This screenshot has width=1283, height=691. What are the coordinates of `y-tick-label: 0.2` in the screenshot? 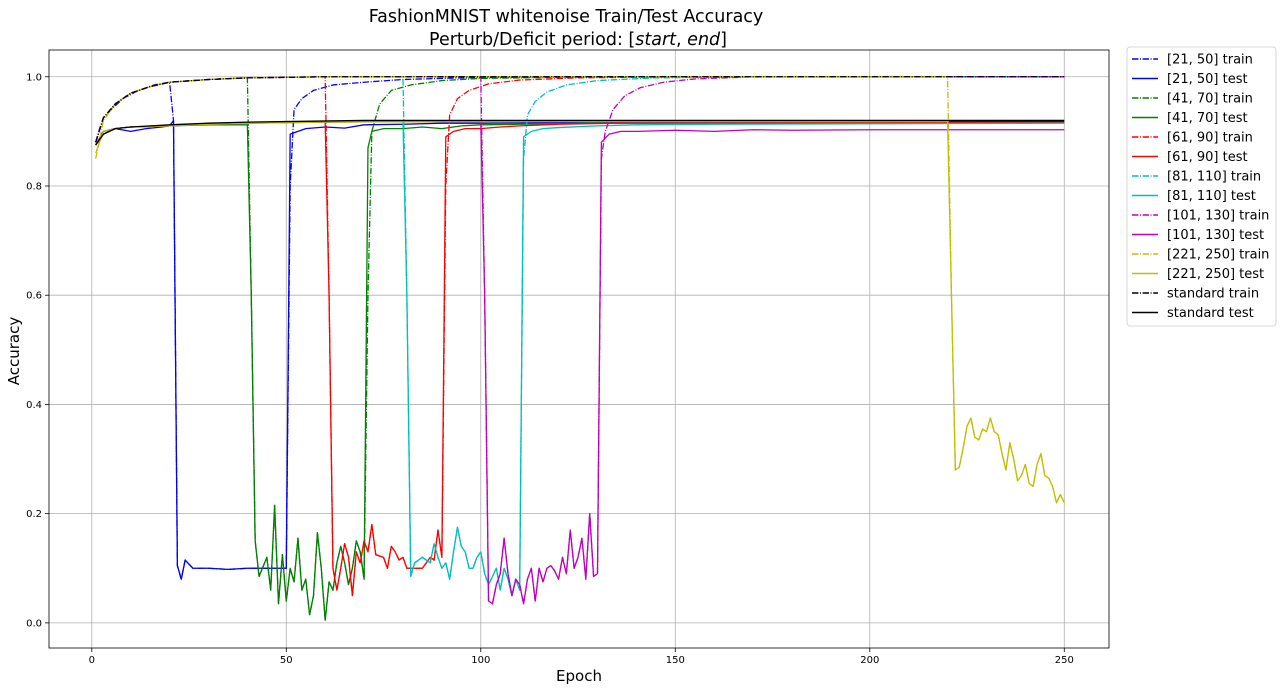 It's located at (34, 514).